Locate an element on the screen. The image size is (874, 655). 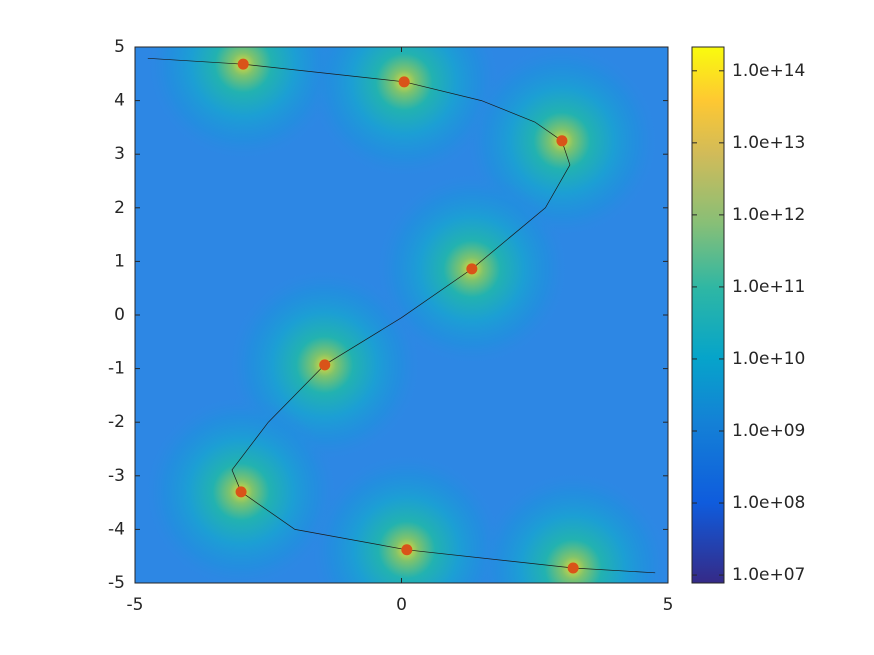
x-tick-label: 5 is located at coordinates (668, 605).